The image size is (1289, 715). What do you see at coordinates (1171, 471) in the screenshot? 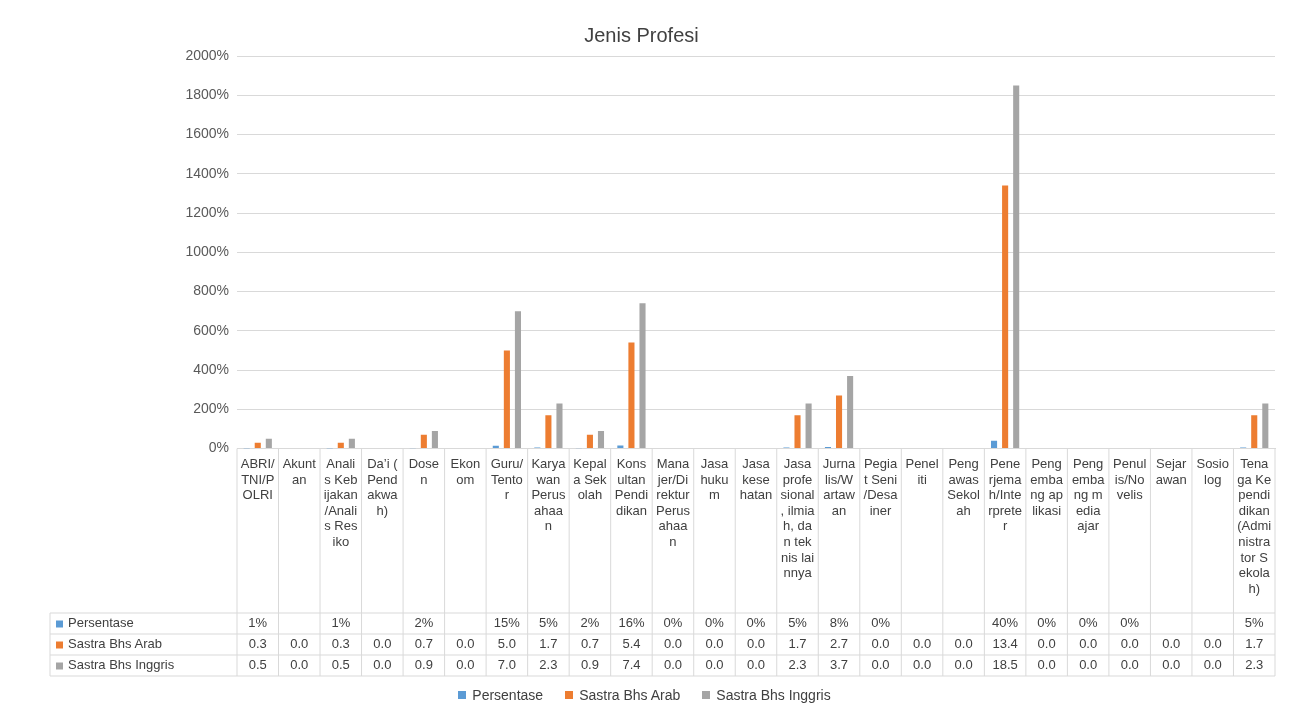
I see `x-tick-label: Sejarawan` at bounding box center [1171, 471].